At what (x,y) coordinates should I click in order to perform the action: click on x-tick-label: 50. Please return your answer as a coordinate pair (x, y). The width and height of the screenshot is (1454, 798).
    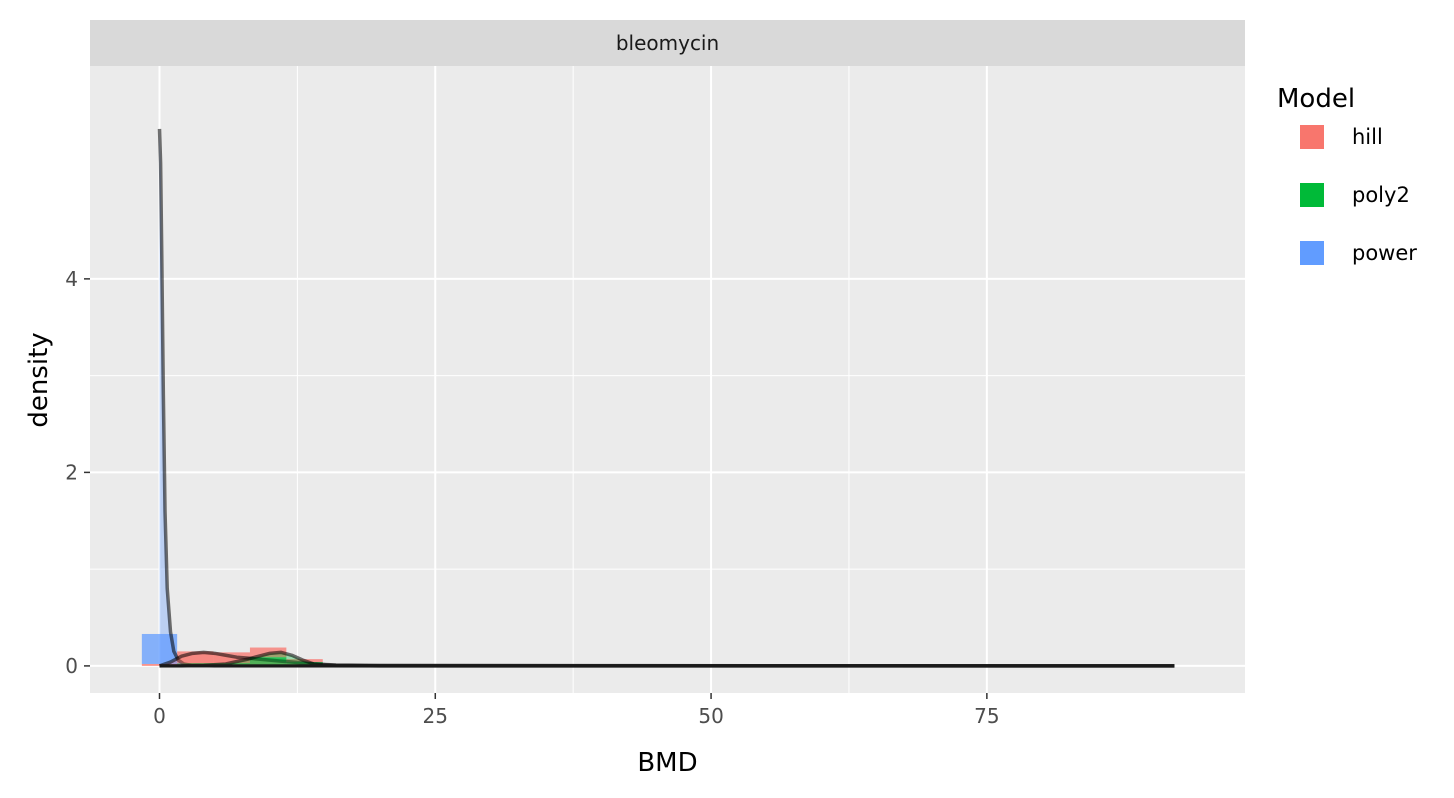
    Looking at the image, I should click on (710, 716).